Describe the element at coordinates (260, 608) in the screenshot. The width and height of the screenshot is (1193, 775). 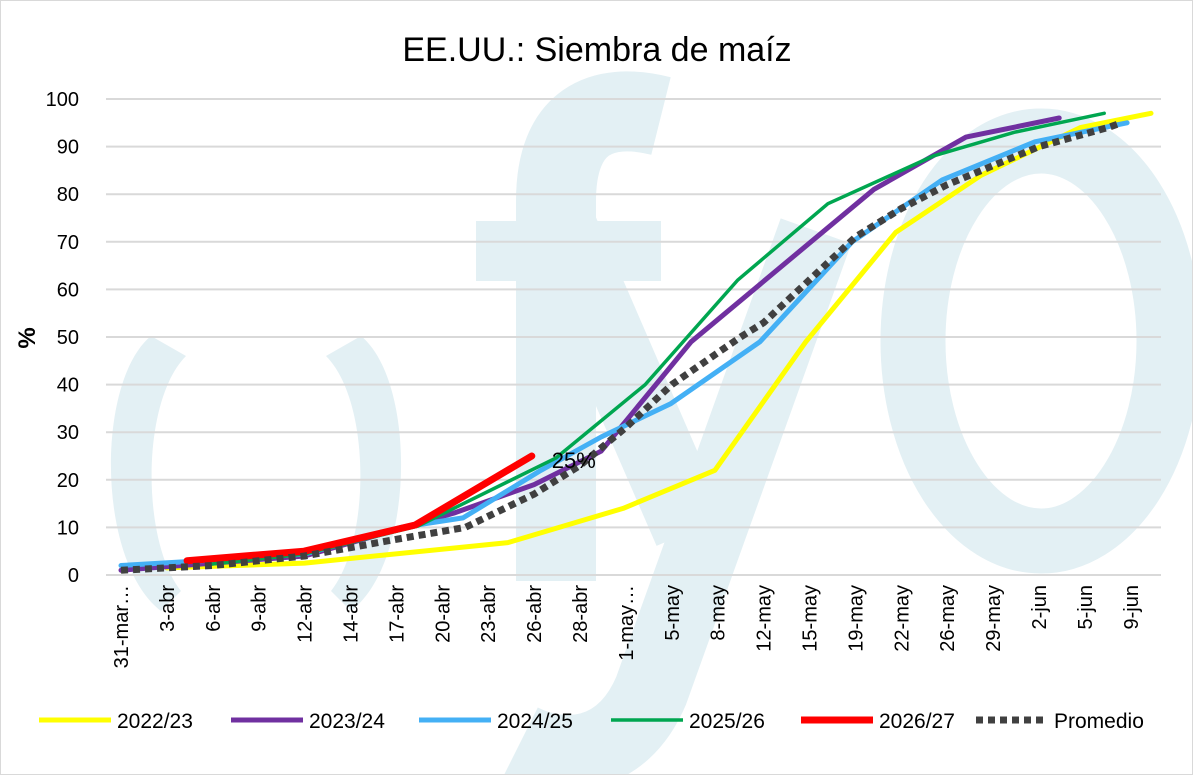
I see `x-tick-label: 9-abr` at that location.